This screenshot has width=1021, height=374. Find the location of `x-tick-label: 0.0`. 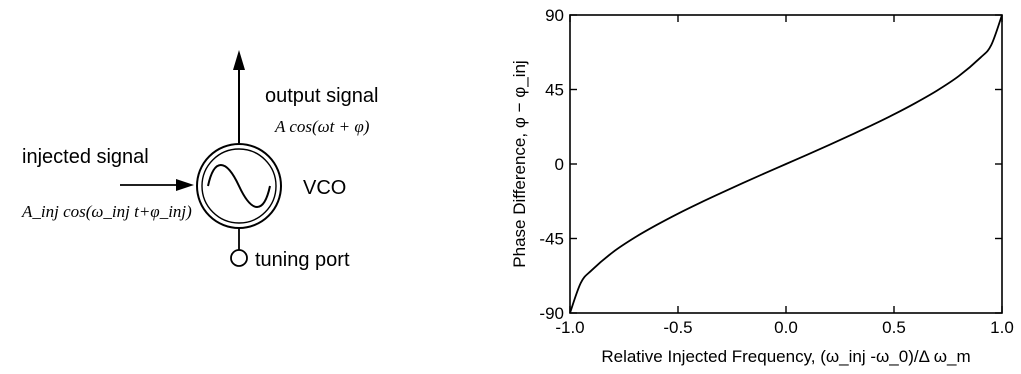

x-tick-label: 0.0 is located at coordinates (786, 327).